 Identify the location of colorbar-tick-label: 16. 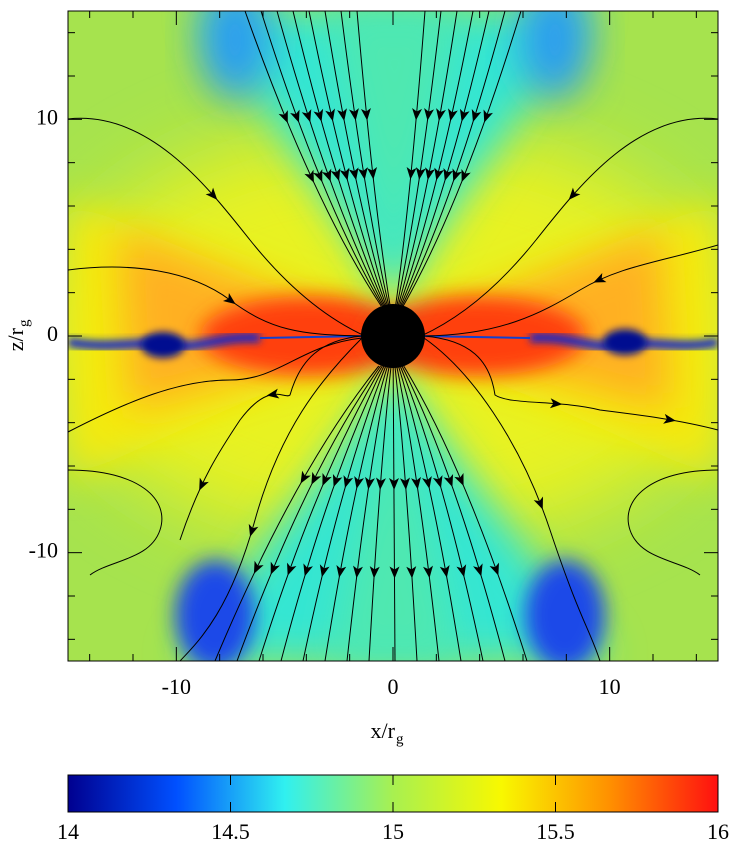
(718, 831).